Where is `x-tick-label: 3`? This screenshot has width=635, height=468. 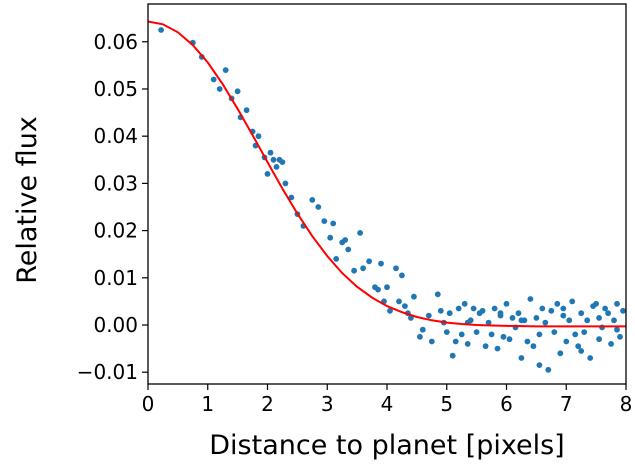
x-tick-label: 3 is located at coordinates (327, 404).